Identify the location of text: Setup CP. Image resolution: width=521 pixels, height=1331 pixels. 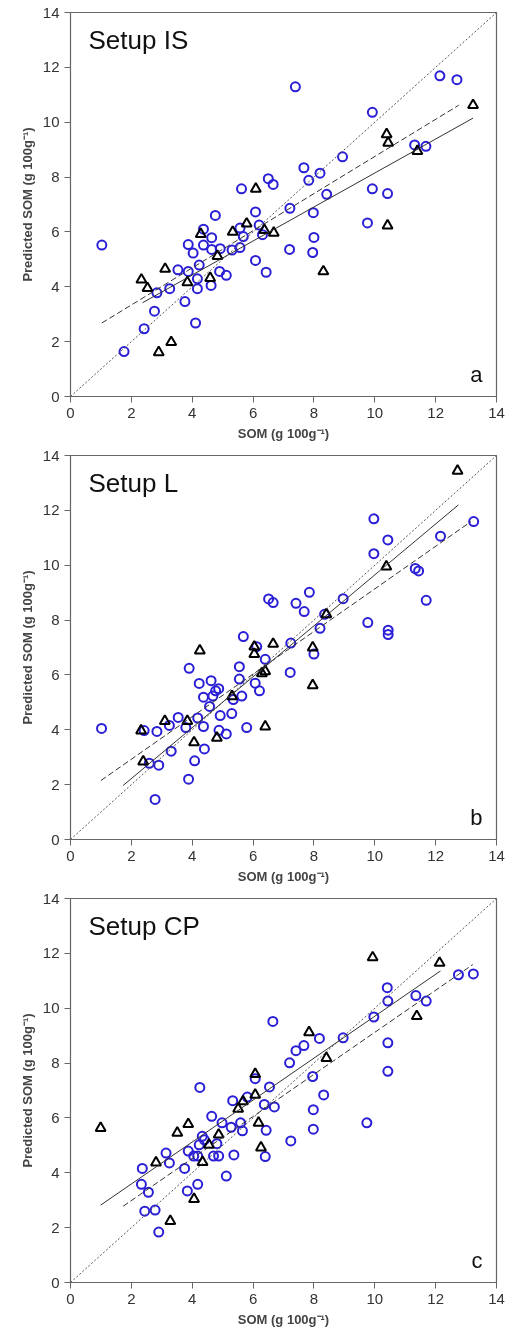
(144, 925).